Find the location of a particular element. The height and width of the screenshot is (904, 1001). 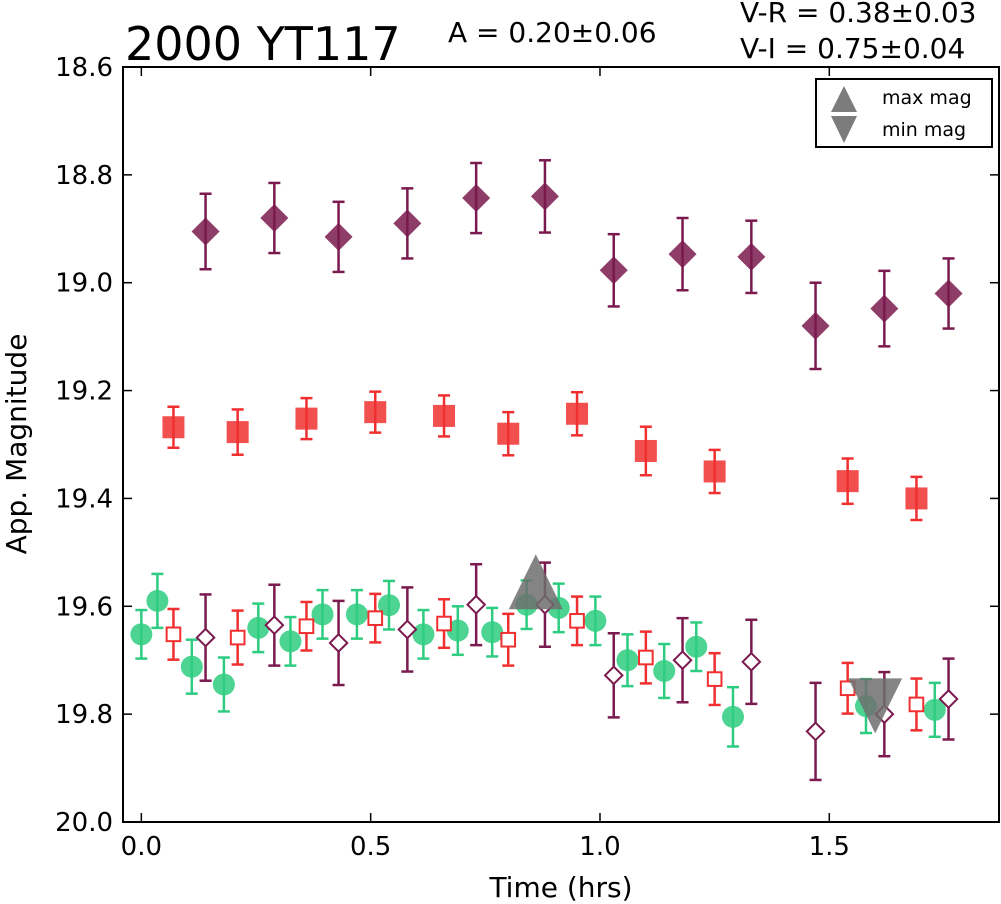

max-mag-marker is located at coordinates (535, 582).